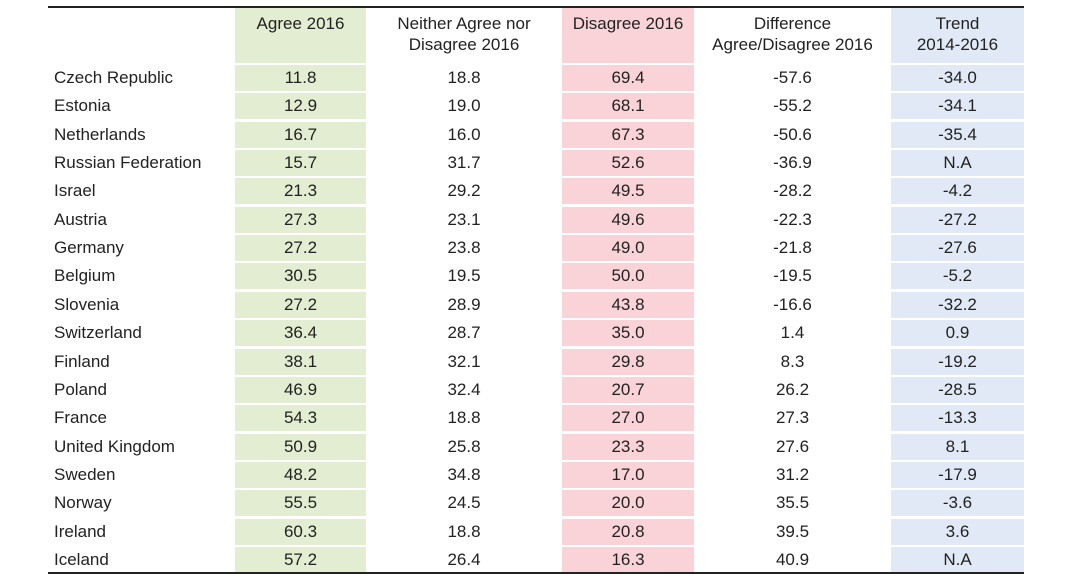  Describe the element at coordinates (792, 163) in the screenshot. I see `cell-difference: -36.9` at that location.